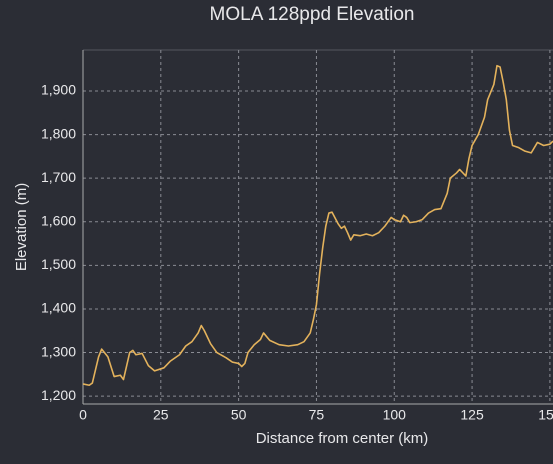  Describe the element at coordinates (545, 415) in the screenshot. I see `x-tick-label: 150` at that location.